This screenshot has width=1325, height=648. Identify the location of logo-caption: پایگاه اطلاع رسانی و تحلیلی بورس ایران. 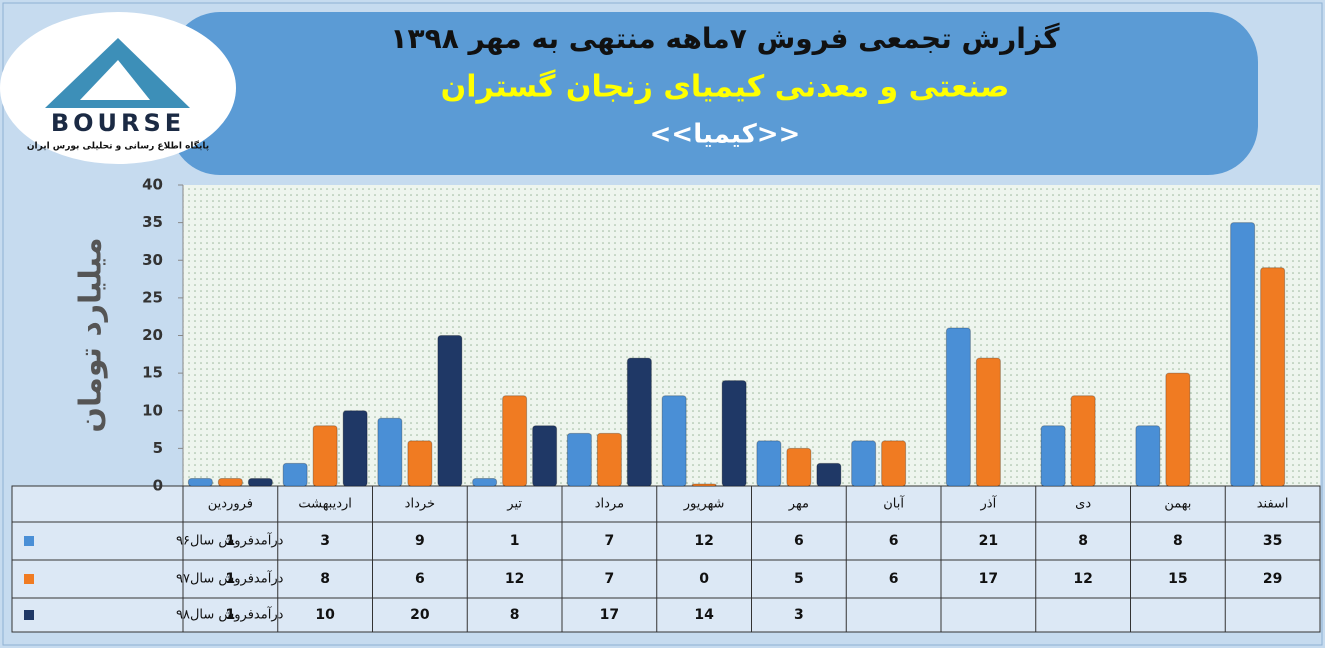
(118, 146).